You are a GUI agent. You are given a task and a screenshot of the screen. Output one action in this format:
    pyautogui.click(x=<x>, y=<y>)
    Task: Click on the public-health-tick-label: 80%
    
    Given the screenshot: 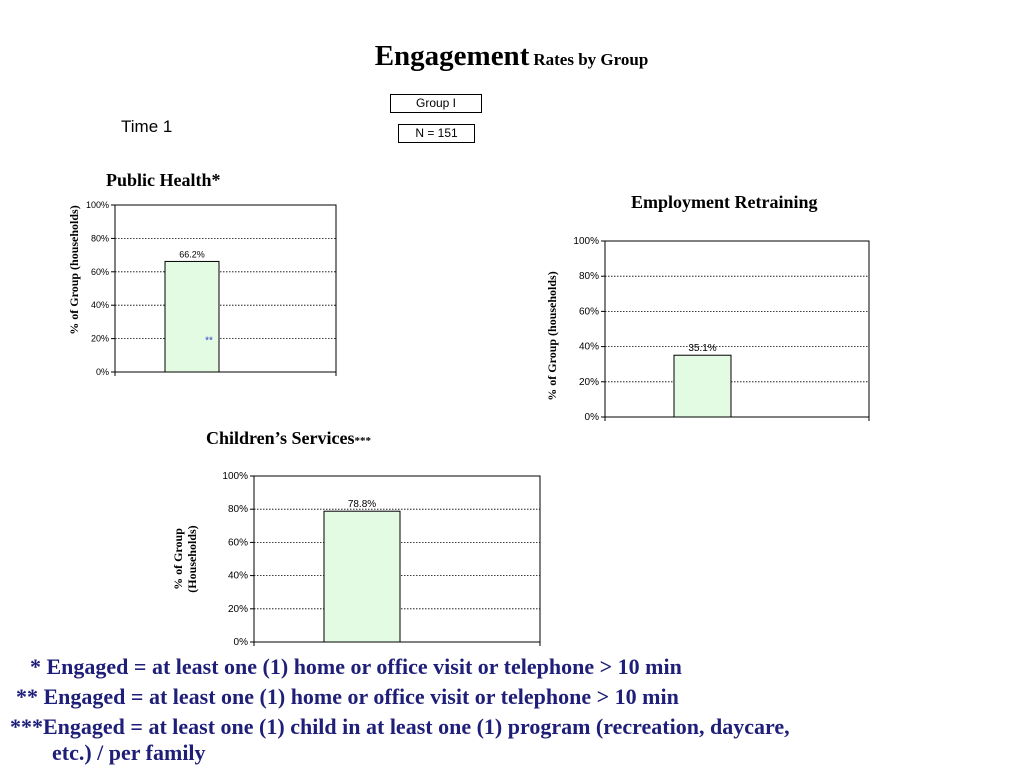 What is the action you would take?
    pyautogui.click(x=100, y=238)
    